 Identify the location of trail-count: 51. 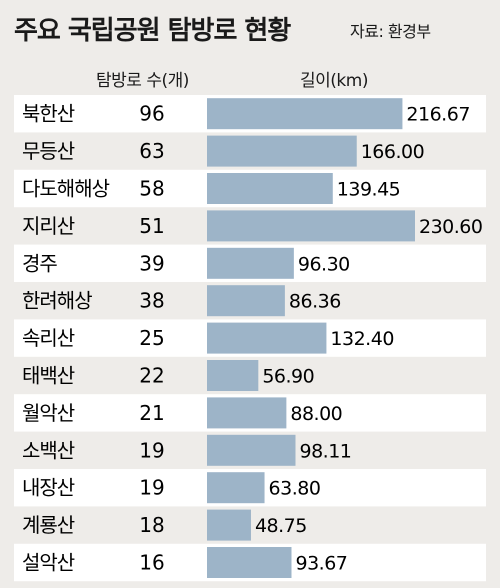
(151, 226).